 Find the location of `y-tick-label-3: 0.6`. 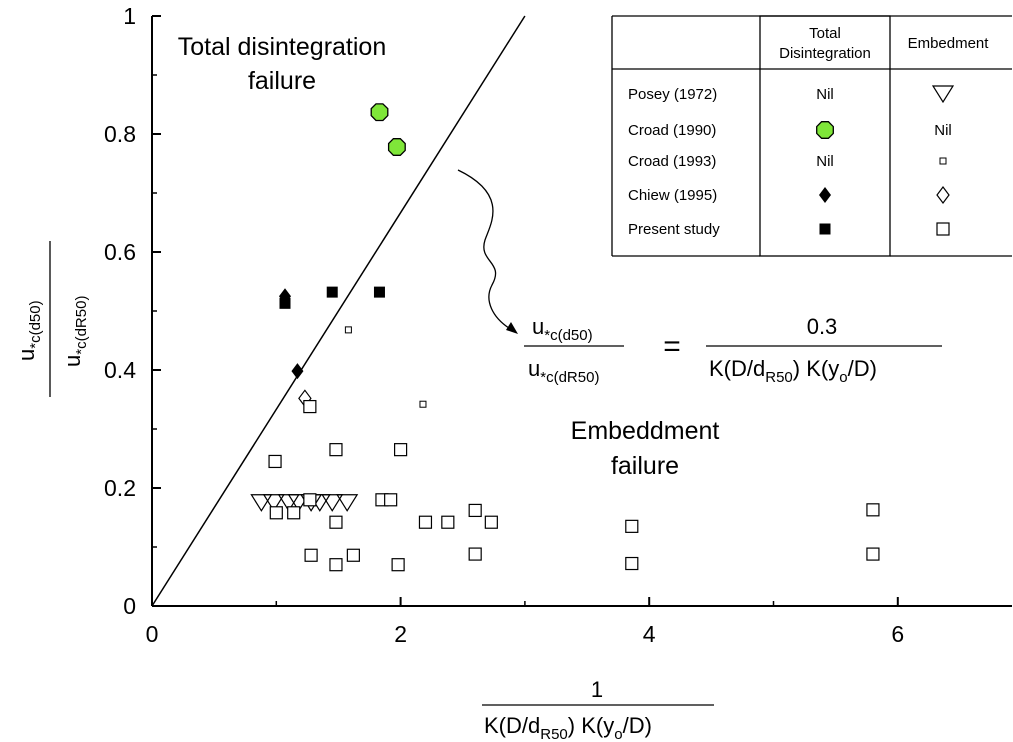

y-tick-label-3: 0.6 is located at coordinates (120, 252).